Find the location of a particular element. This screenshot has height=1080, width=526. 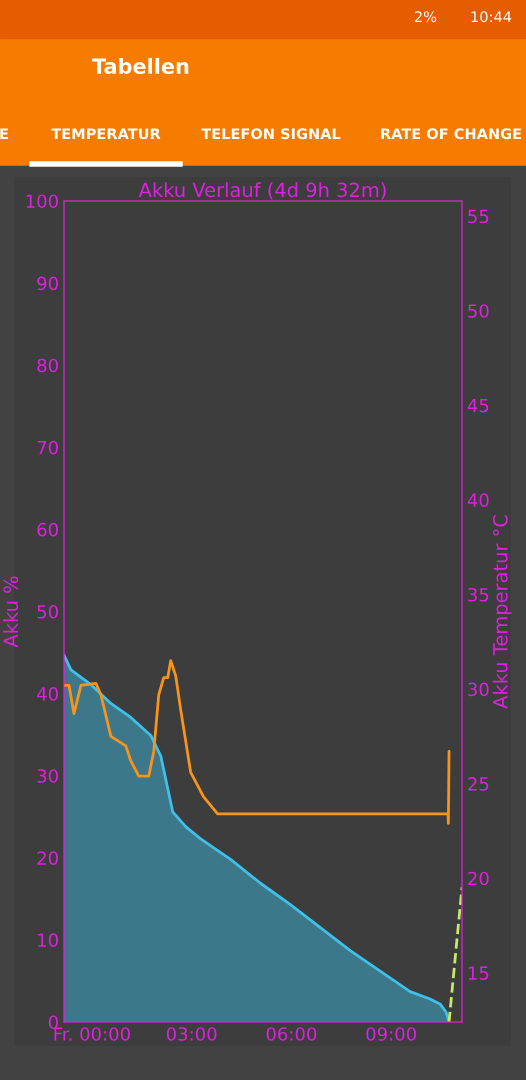

y2-tick-label: 50 is located at coordinates (478, 311).